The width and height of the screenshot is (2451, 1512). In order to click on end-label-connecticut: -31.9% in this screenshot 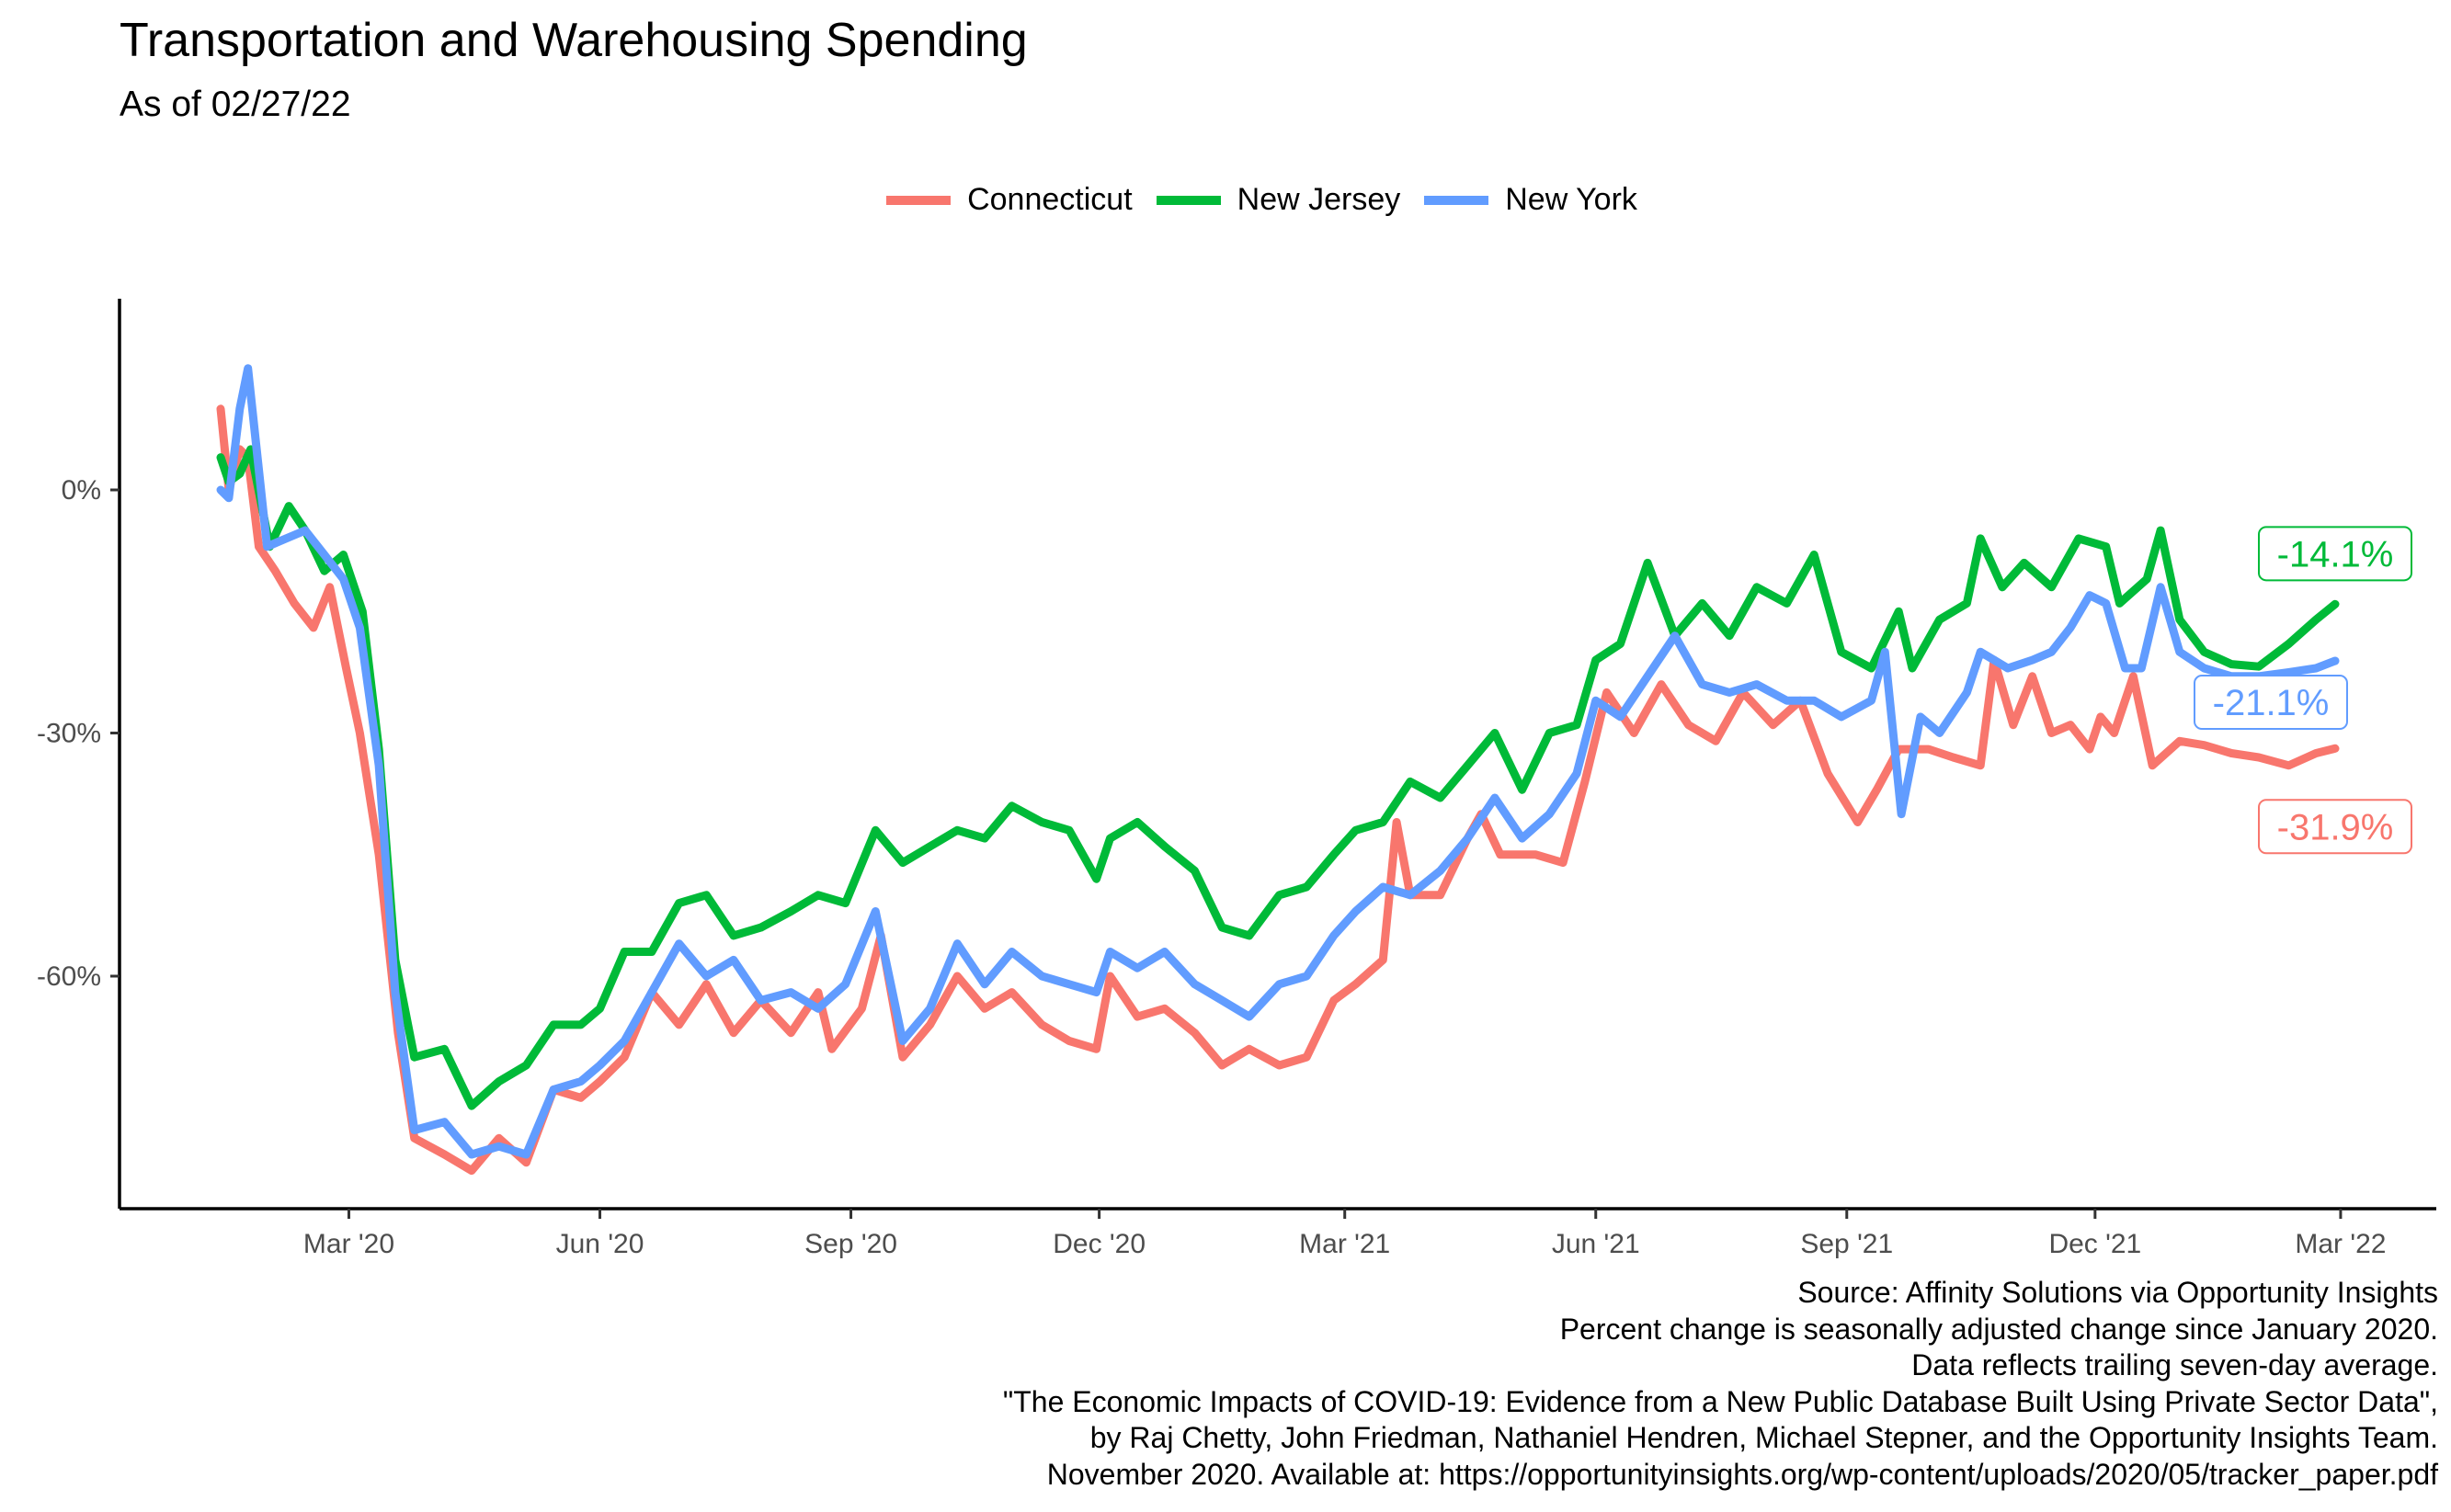, I will do `click(2335, 827)`.